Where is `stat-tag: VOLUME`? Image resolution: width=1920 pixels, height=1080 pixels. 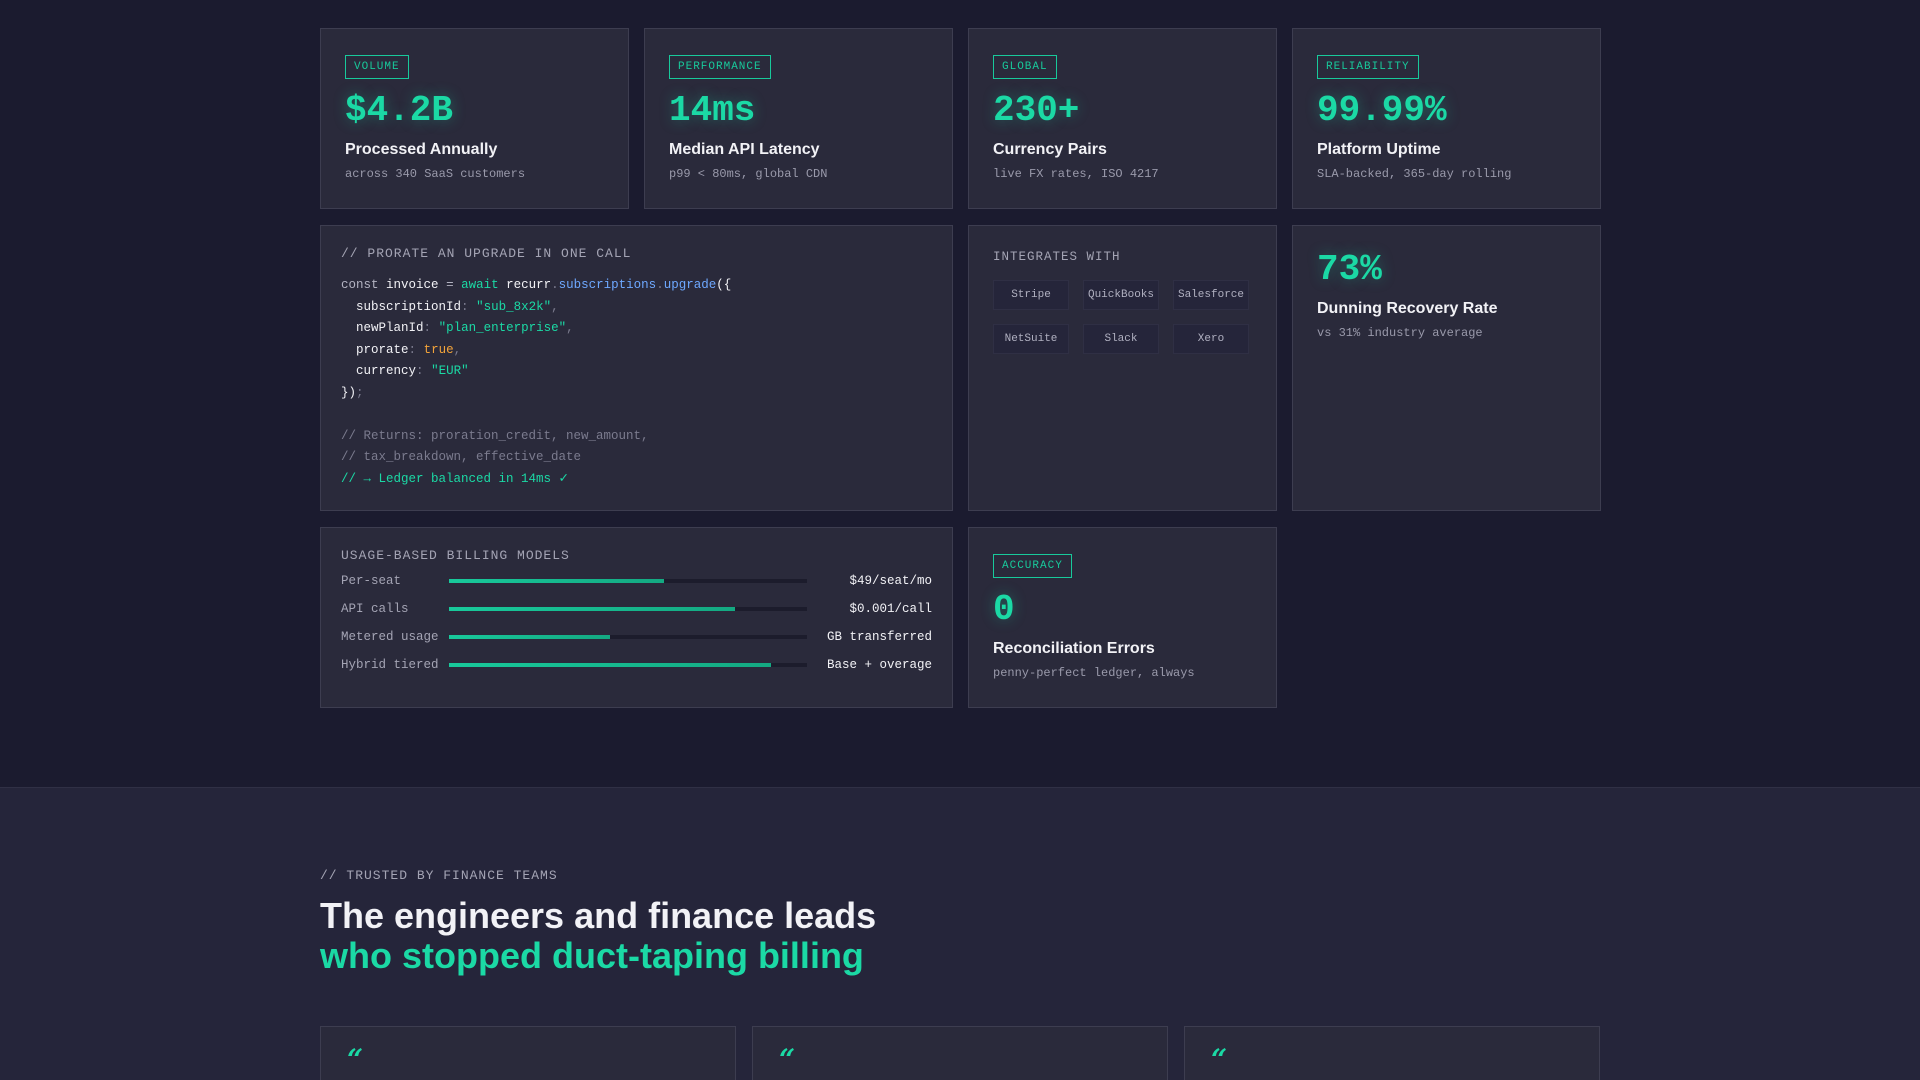
stat-tag: VOLUME is located at coordinates (377, 67).